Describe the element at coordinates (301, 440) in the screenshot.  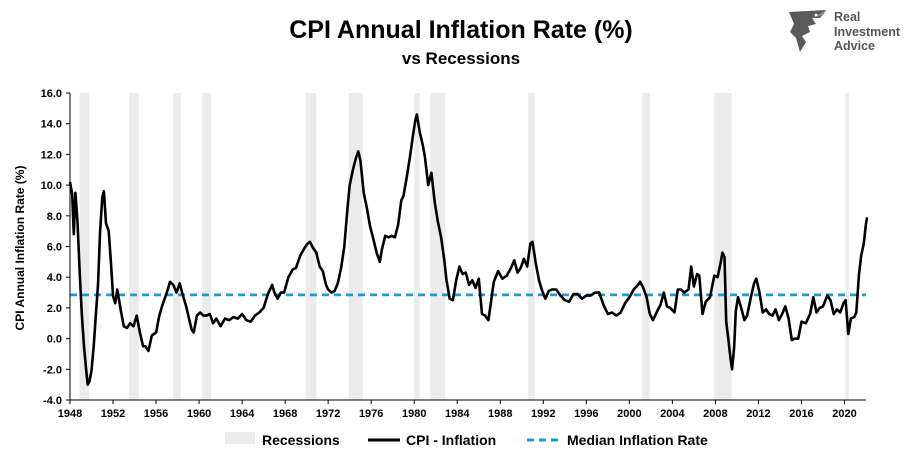
I see `legend-label-recessions: Recessions` at that location.